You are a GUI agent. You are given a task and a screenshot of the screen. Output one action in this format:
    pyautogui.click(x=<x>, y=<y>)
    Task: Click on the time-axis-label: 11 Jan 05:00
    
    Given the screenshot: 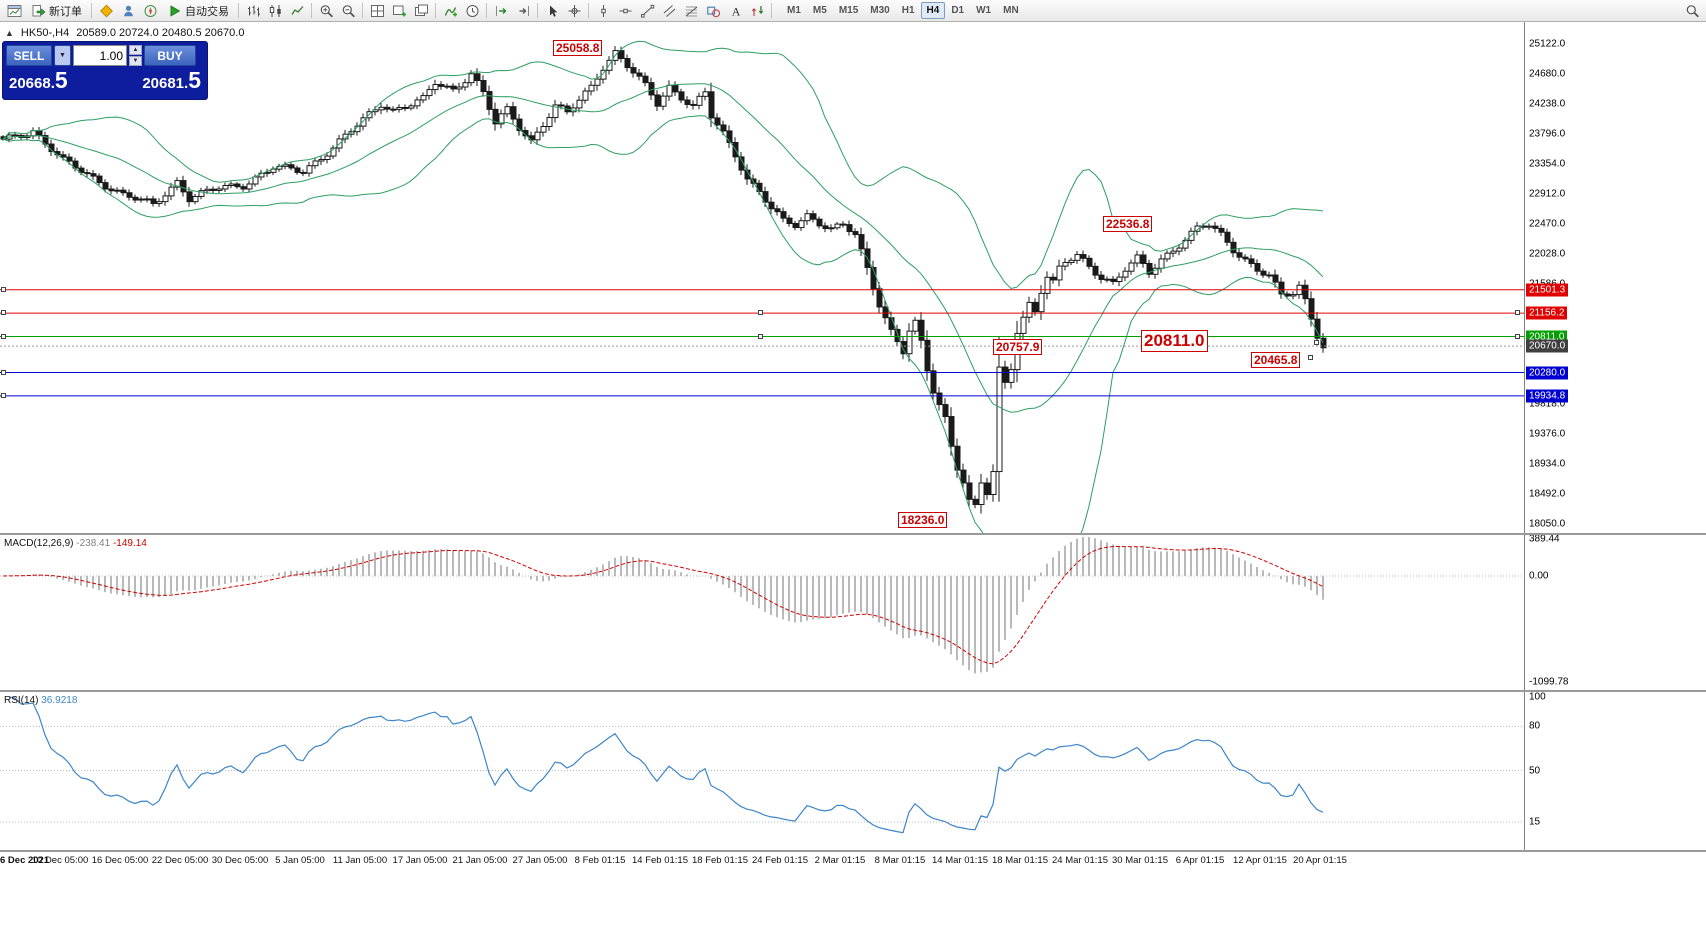 What is the action you would take?
    pyautogui.click(x=360, y=860)
    